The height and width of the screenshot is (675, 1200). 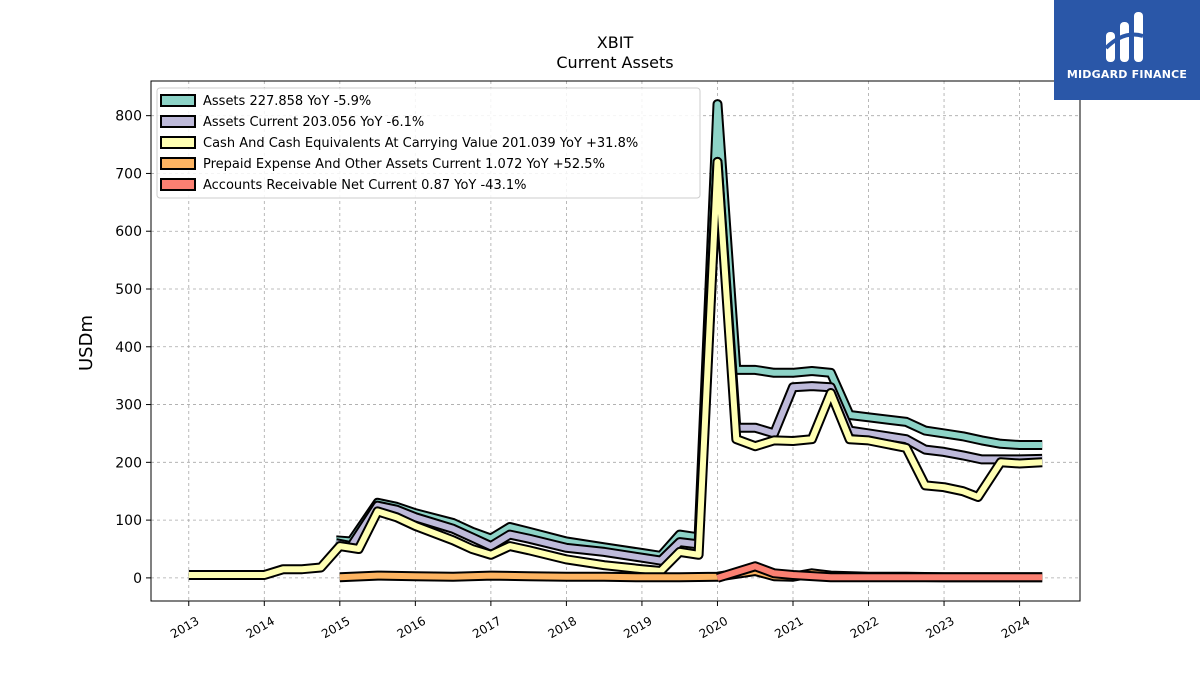 I want to click on chart-subtitle: Current Assets, so click(x=614, y=62).